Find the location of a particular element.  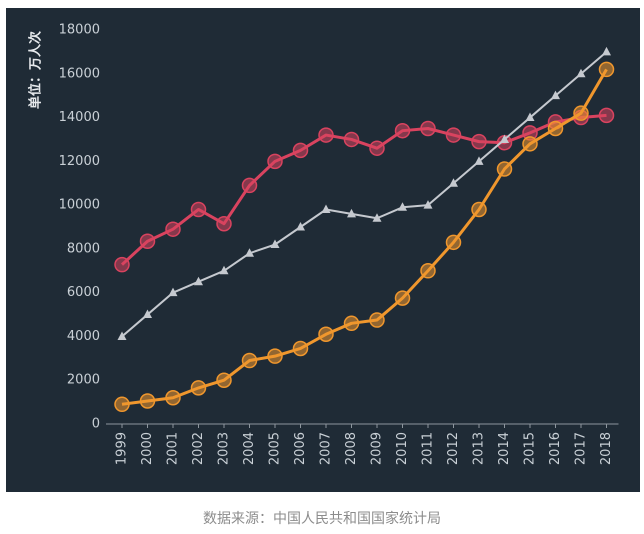

x-tick-label: 2007 is located at coordinates (326, 448).